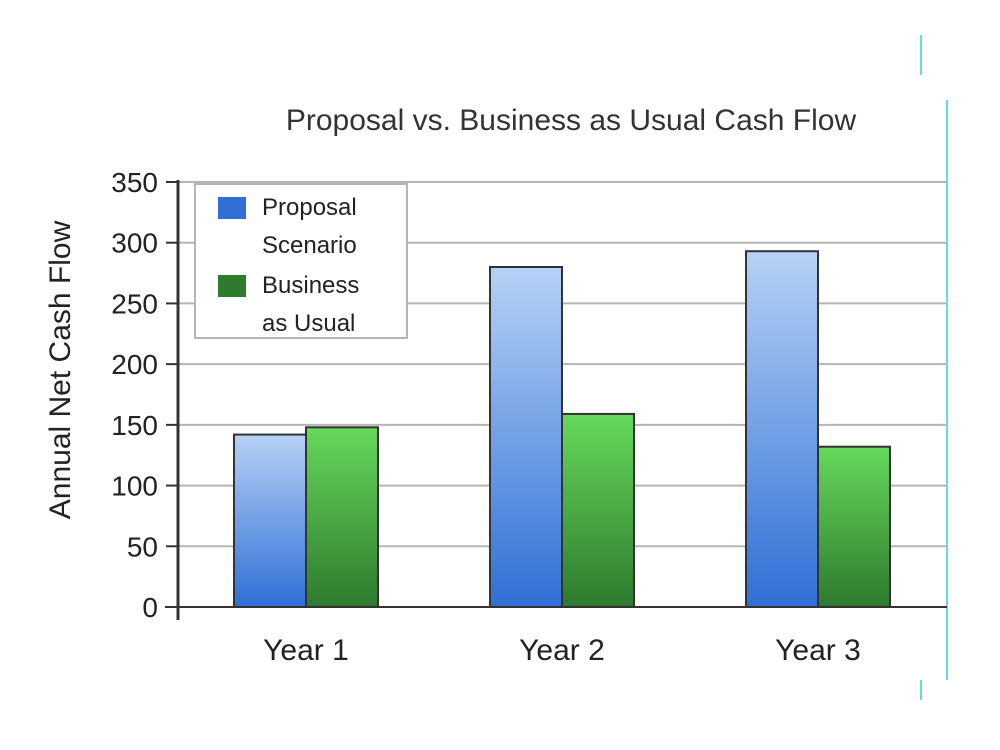 Image resolution: width=1000 pixels, height=750 pixels. I want to click on y-tick-label: 100, so click(134, 486).